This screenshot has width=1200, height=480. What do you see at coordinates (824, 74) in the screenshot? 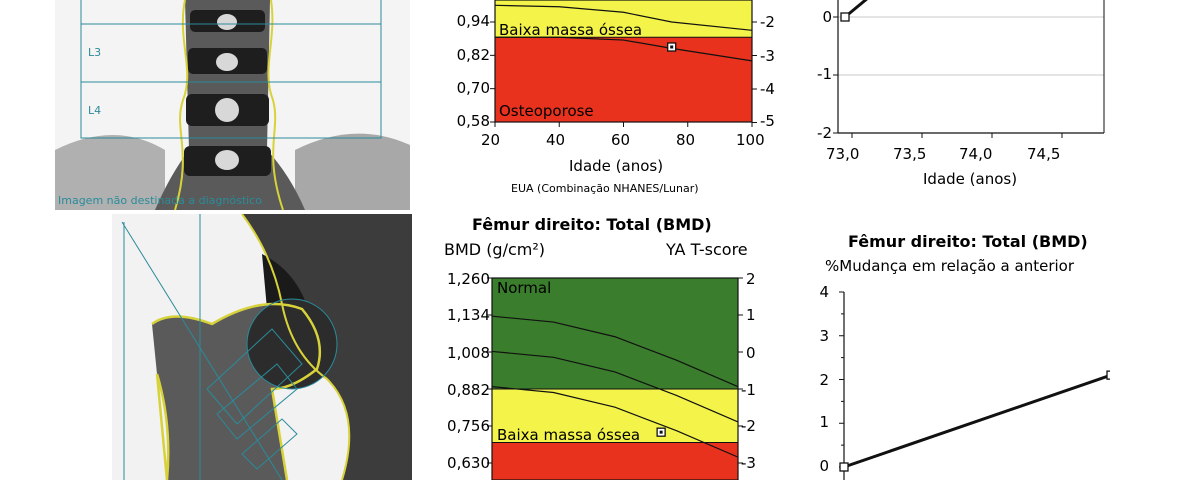
I see `y-tick: -1` at bounding box center [824, 74].